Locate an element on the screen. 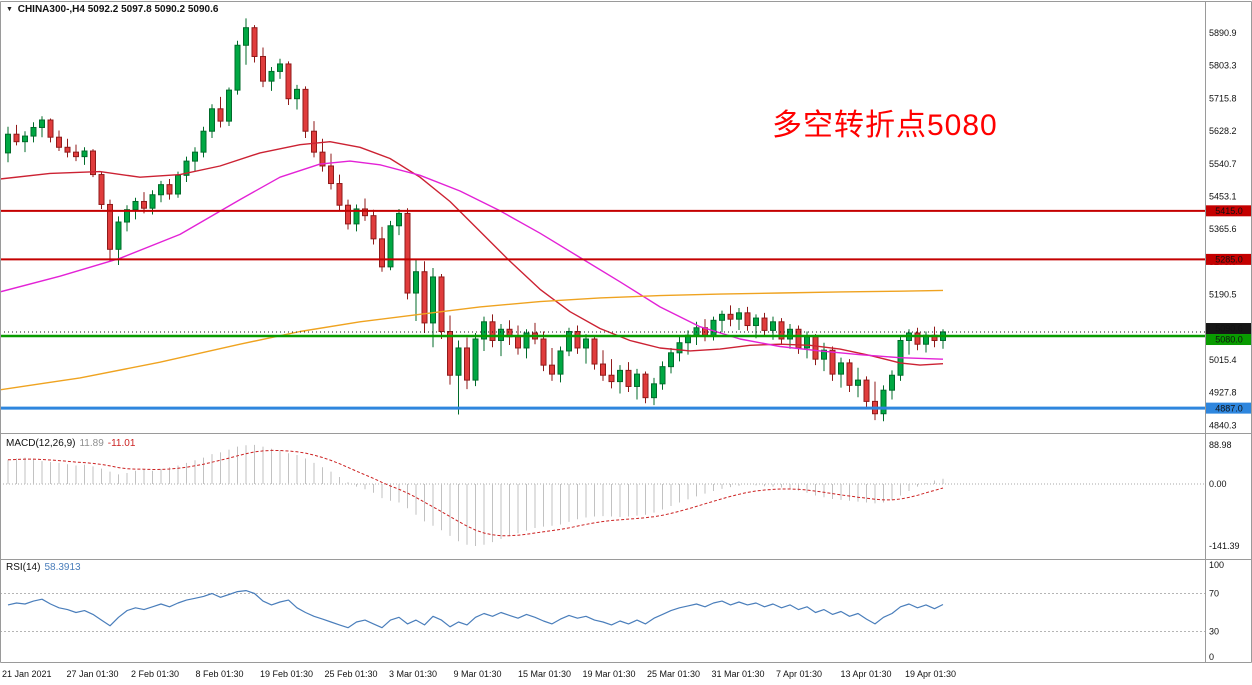 The height and width of the screenshot is (685, 1252). date-label: 25 Mar 01:30 is located at coordinates (673, 674).